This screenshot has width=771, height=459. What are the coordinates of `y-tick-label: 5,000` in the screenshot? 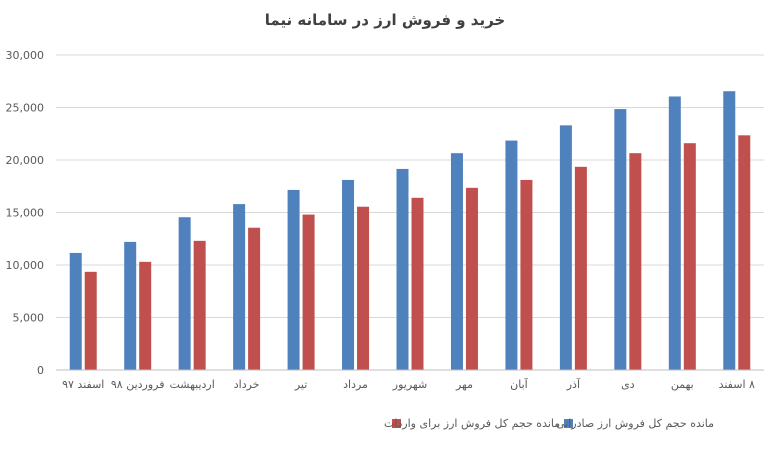 It's located at (29, 318).